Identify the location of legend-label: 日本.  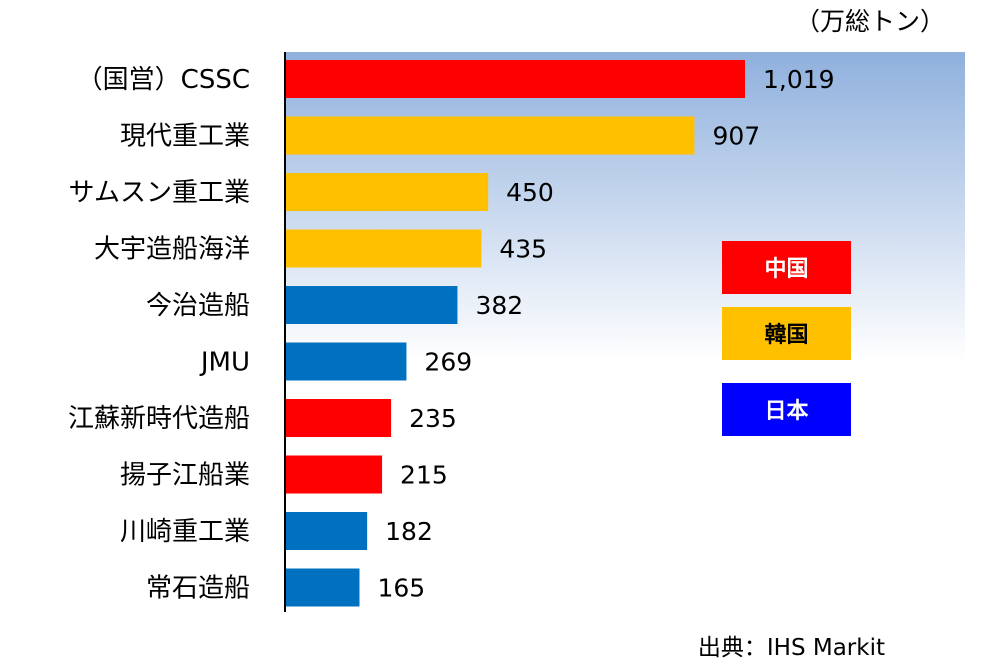
(786, 411).